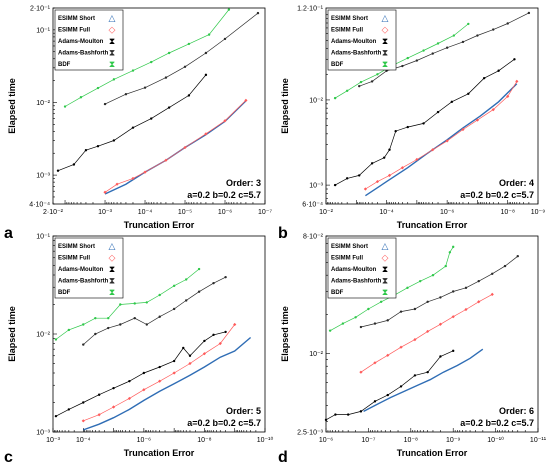 This screenshot has height=466, width=550. Describe the element at coordinates (538, 212) in the screenshot. I see `x-tick-label: 10⁻⁹` at that location.